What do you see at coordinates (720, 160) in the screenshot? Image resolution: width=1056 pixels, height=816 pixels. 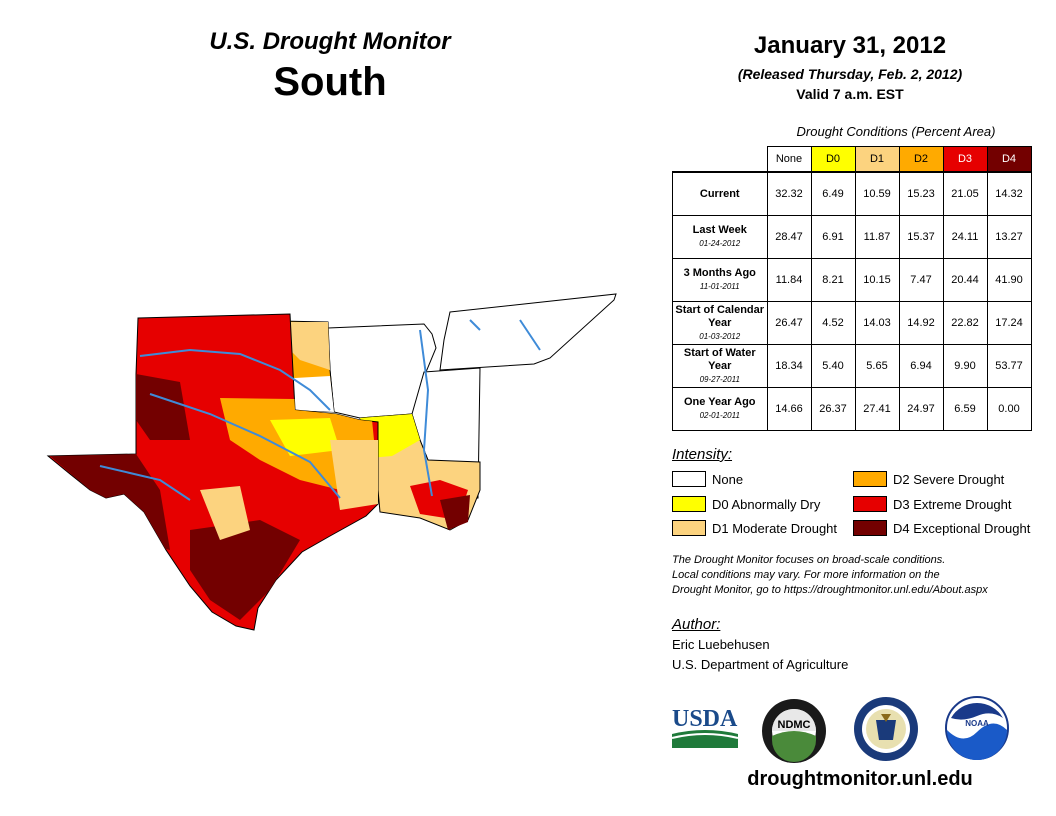 I see `table-corner` at bounding box center [720, 160].